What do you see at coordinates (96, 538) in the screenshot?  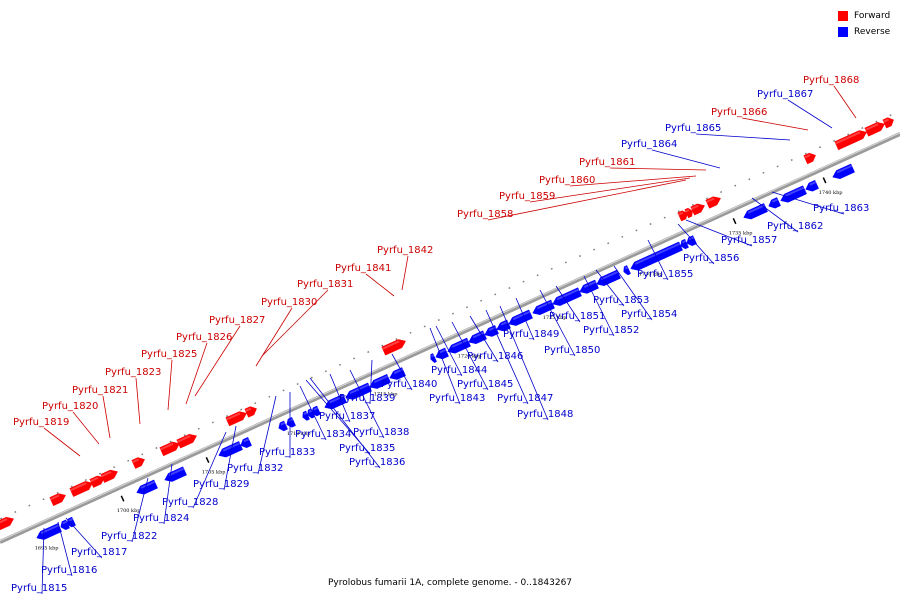 I see `label-pyrfu-1817: Pyrfu_1817` at bounding box center [96, 538].